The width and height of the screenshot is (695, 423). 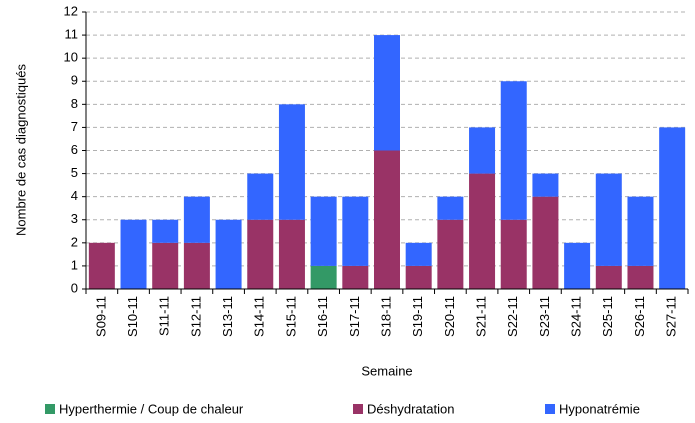 What do you see at coordinates (417, 316) in the screenshot?
I see `x-tick-label: S19-11` at bounding box center [417, 316].